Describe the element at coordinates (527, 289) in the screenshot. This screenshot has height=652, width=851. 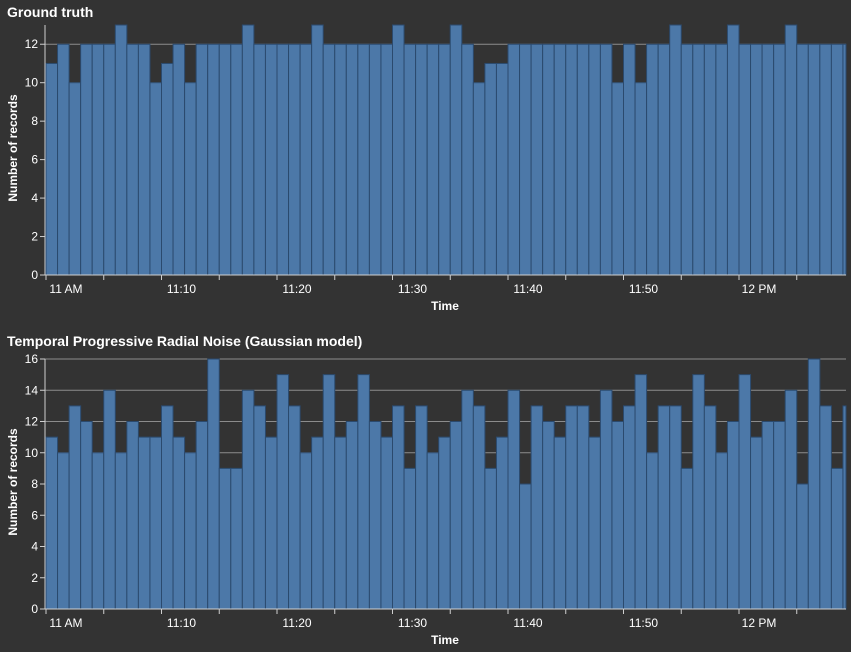
I see `x-tick-label: 11:40` at that location.